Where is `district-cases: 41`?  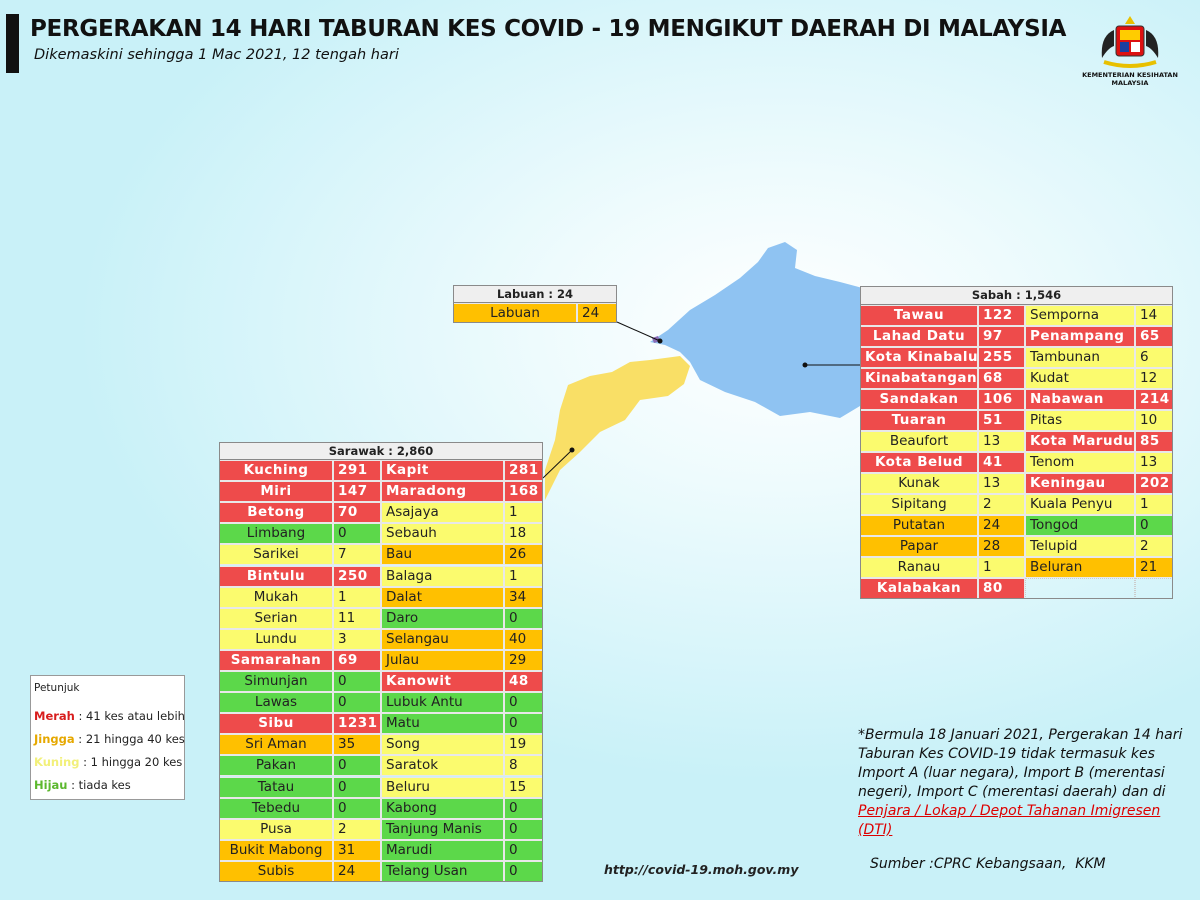 district-cases: 41 is located at coordinates (1001, 462).